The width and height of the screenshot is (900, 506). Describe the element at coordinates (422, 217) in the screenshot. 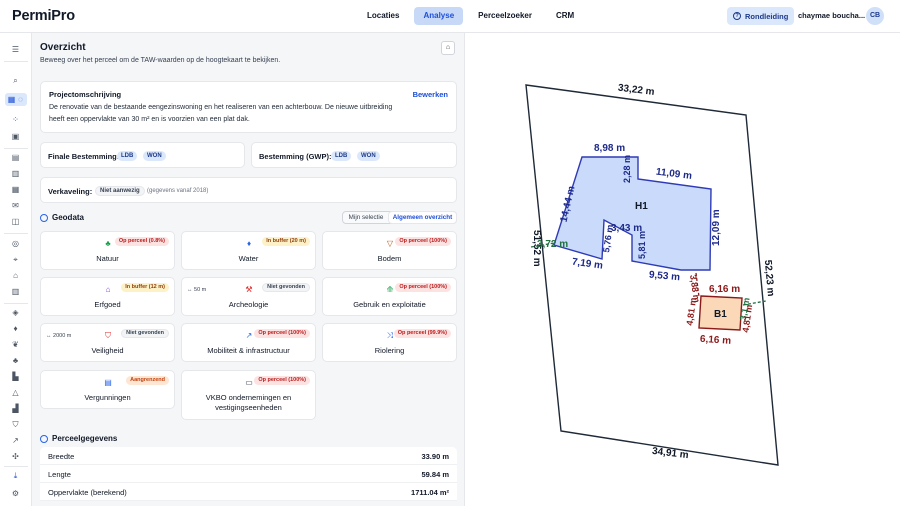

I see `toggle-general-overview: Algemeen overzicht` at that location.